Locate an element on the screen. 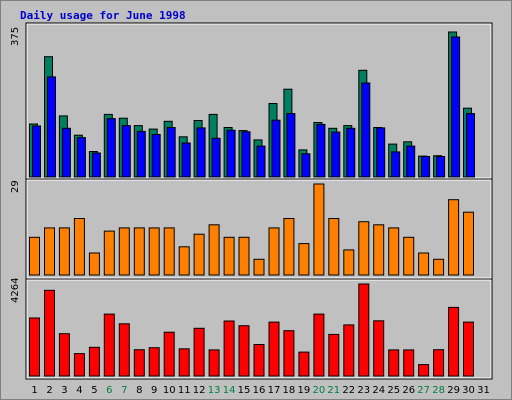 This screenshot has width=512, height=400. day-label-7: 7 is located at coordinates (124, 390).